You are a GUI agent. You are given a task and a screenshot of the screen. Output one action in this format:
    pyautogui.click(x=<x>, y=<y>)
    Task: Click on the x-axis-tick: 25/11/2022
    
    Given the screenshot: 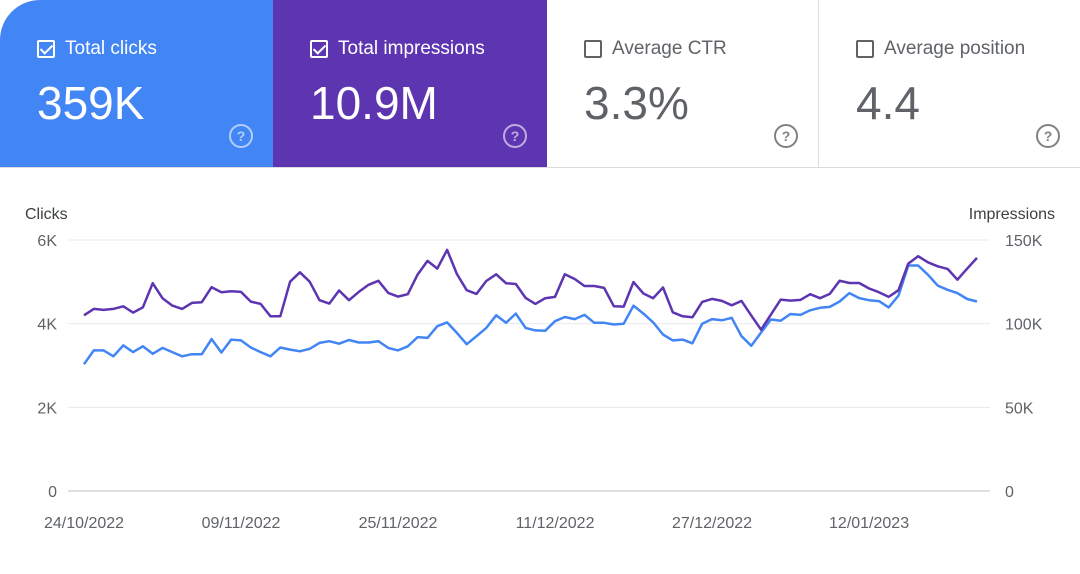 What is the action you would take?
    pyautogui.click(x=398, y=523)
    